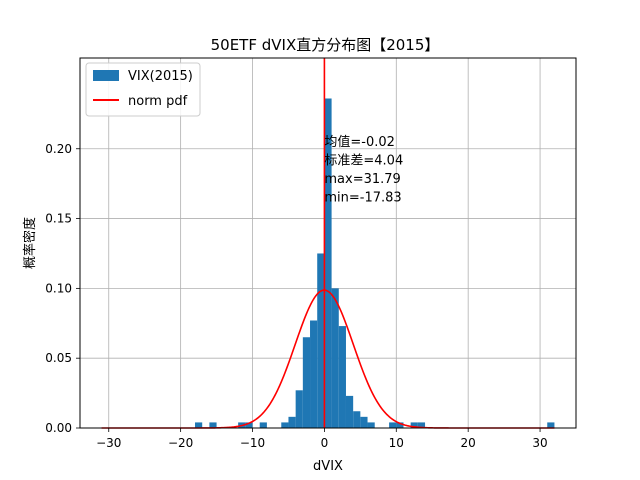  What do you see at coordinates (58, 288) in the screenshot?
I see `y-tick-label: 0.10` at bounding box center [58, 288].